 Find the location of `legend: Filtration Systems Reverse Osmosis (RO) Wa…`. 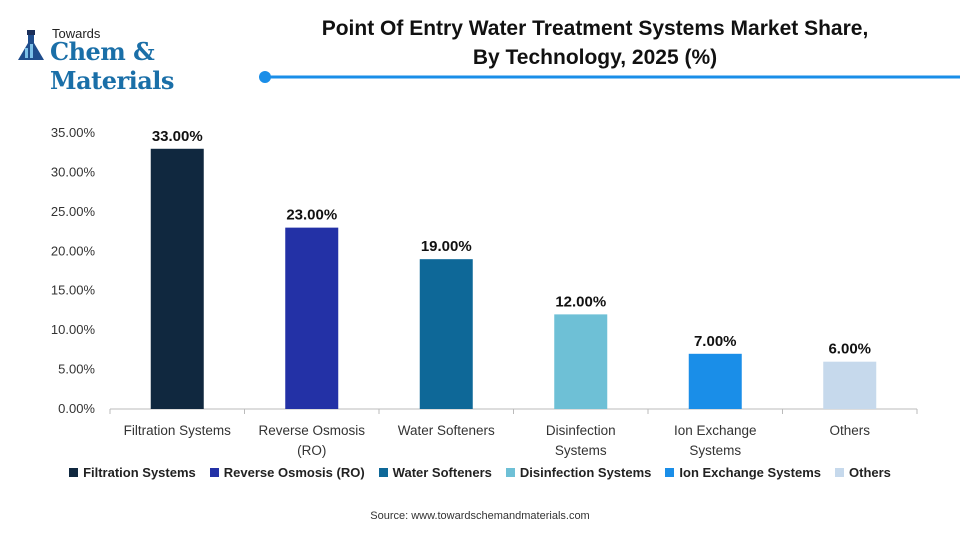

legend: Filtration Systems Reverse Osmosis (RO) Wa… is located at coordinates (480, 472).